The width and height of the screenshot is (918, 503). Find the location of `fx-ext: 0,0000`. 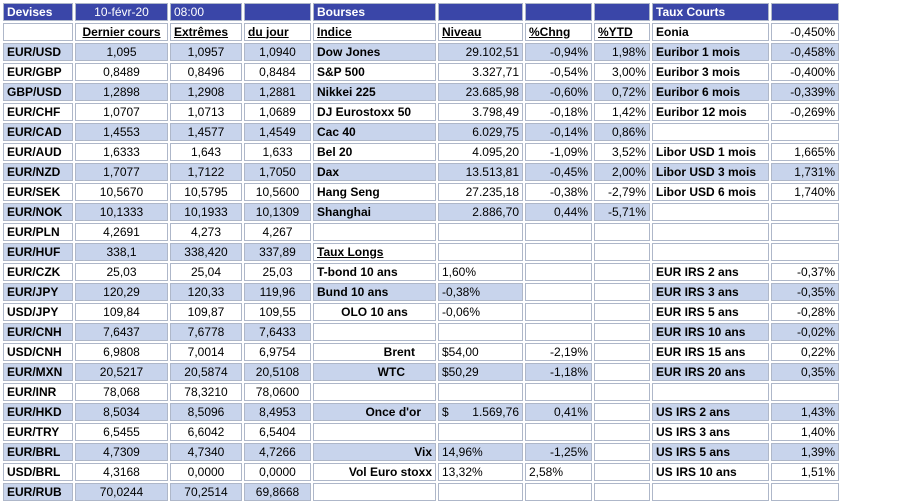

fx-ext: 0,0000 is located at coordinates (206, 472).